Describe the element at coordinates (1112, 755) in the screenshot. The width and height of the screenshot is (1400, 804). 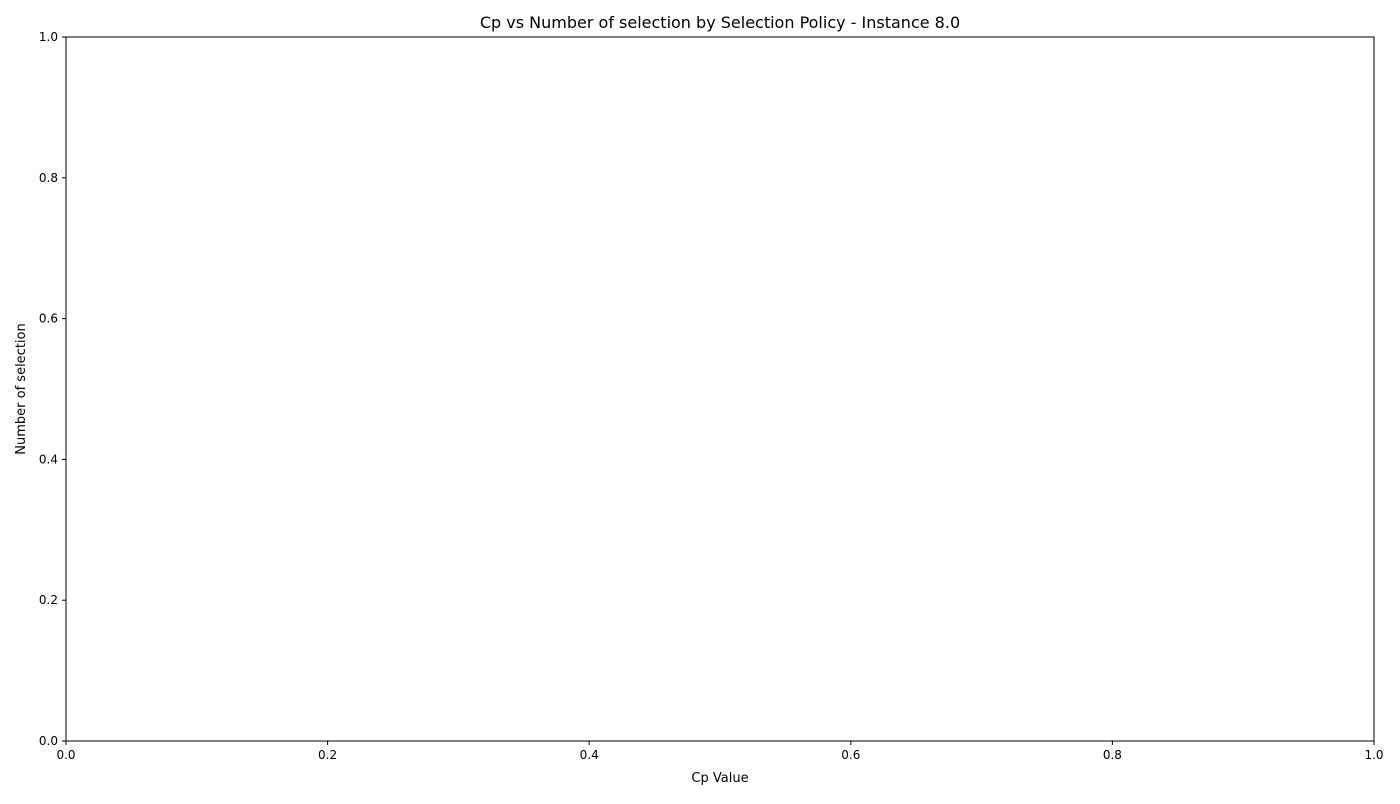
I see `x-tick-label: 0.8` at that location.